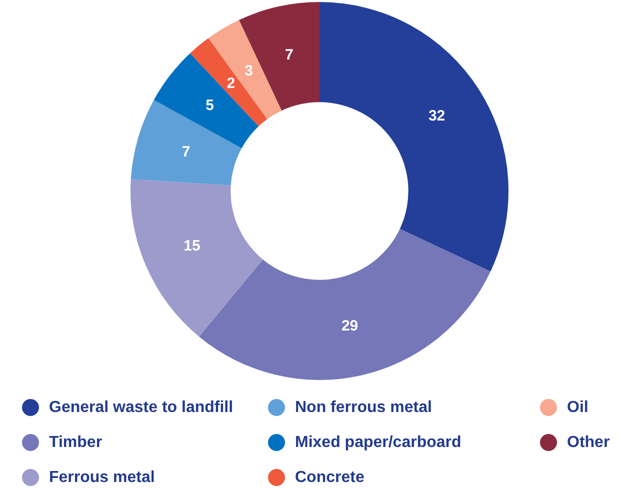 This screenshot has width=639, height=499. Describe the element at coordinates (75, 443) in the screenshot. I see `legend-label: Timber` at that location.